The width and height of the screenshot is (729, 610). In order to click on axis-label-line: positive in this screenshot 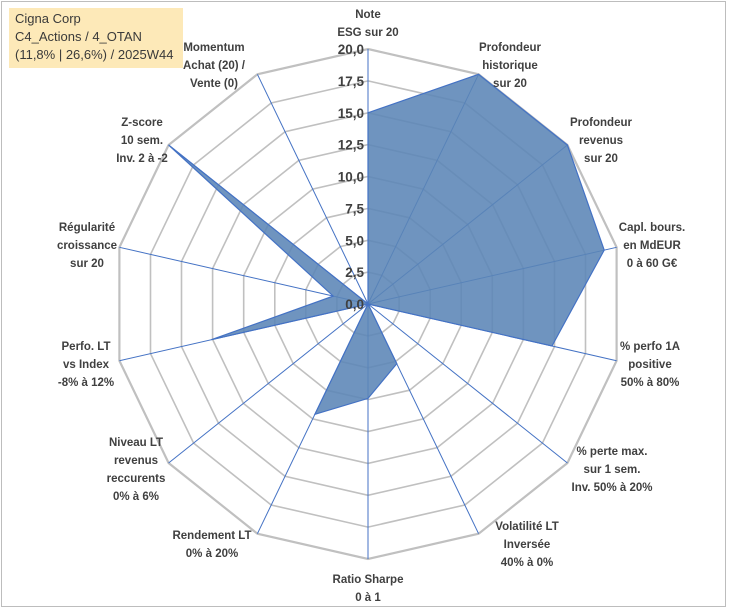, I will do `click(649, 365)`.